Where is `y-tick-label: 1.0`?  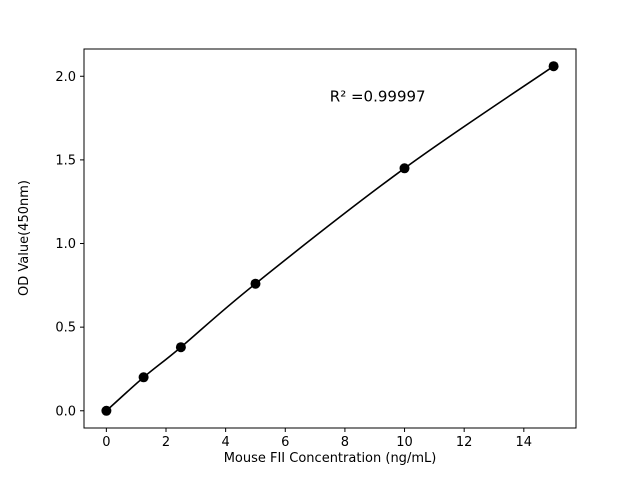 y-tick-label: 1.0 is located at coordinates (65, 244).